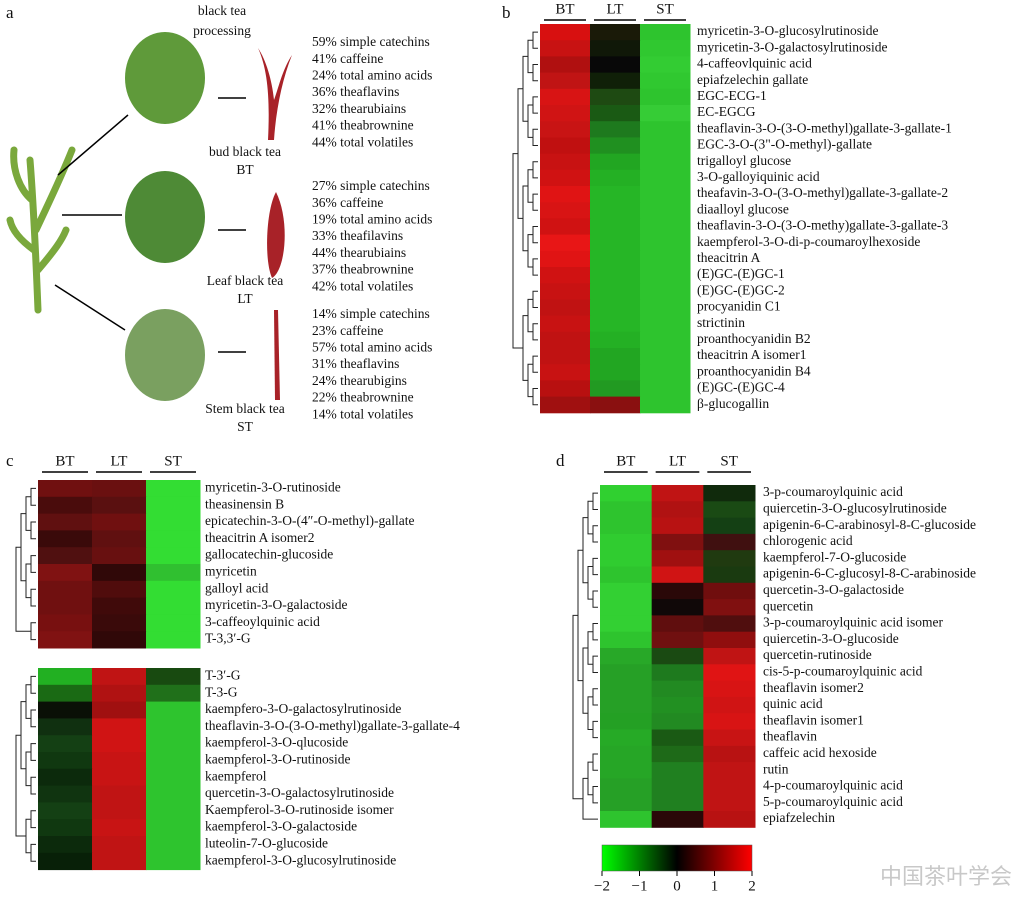 The height and width of the screenshot is (899, 1024). Describe the element at coordinates (300, 859) in the screenshot. I see `compound-label: kaempferol-3-O-glucosylrutinoside` at that location.